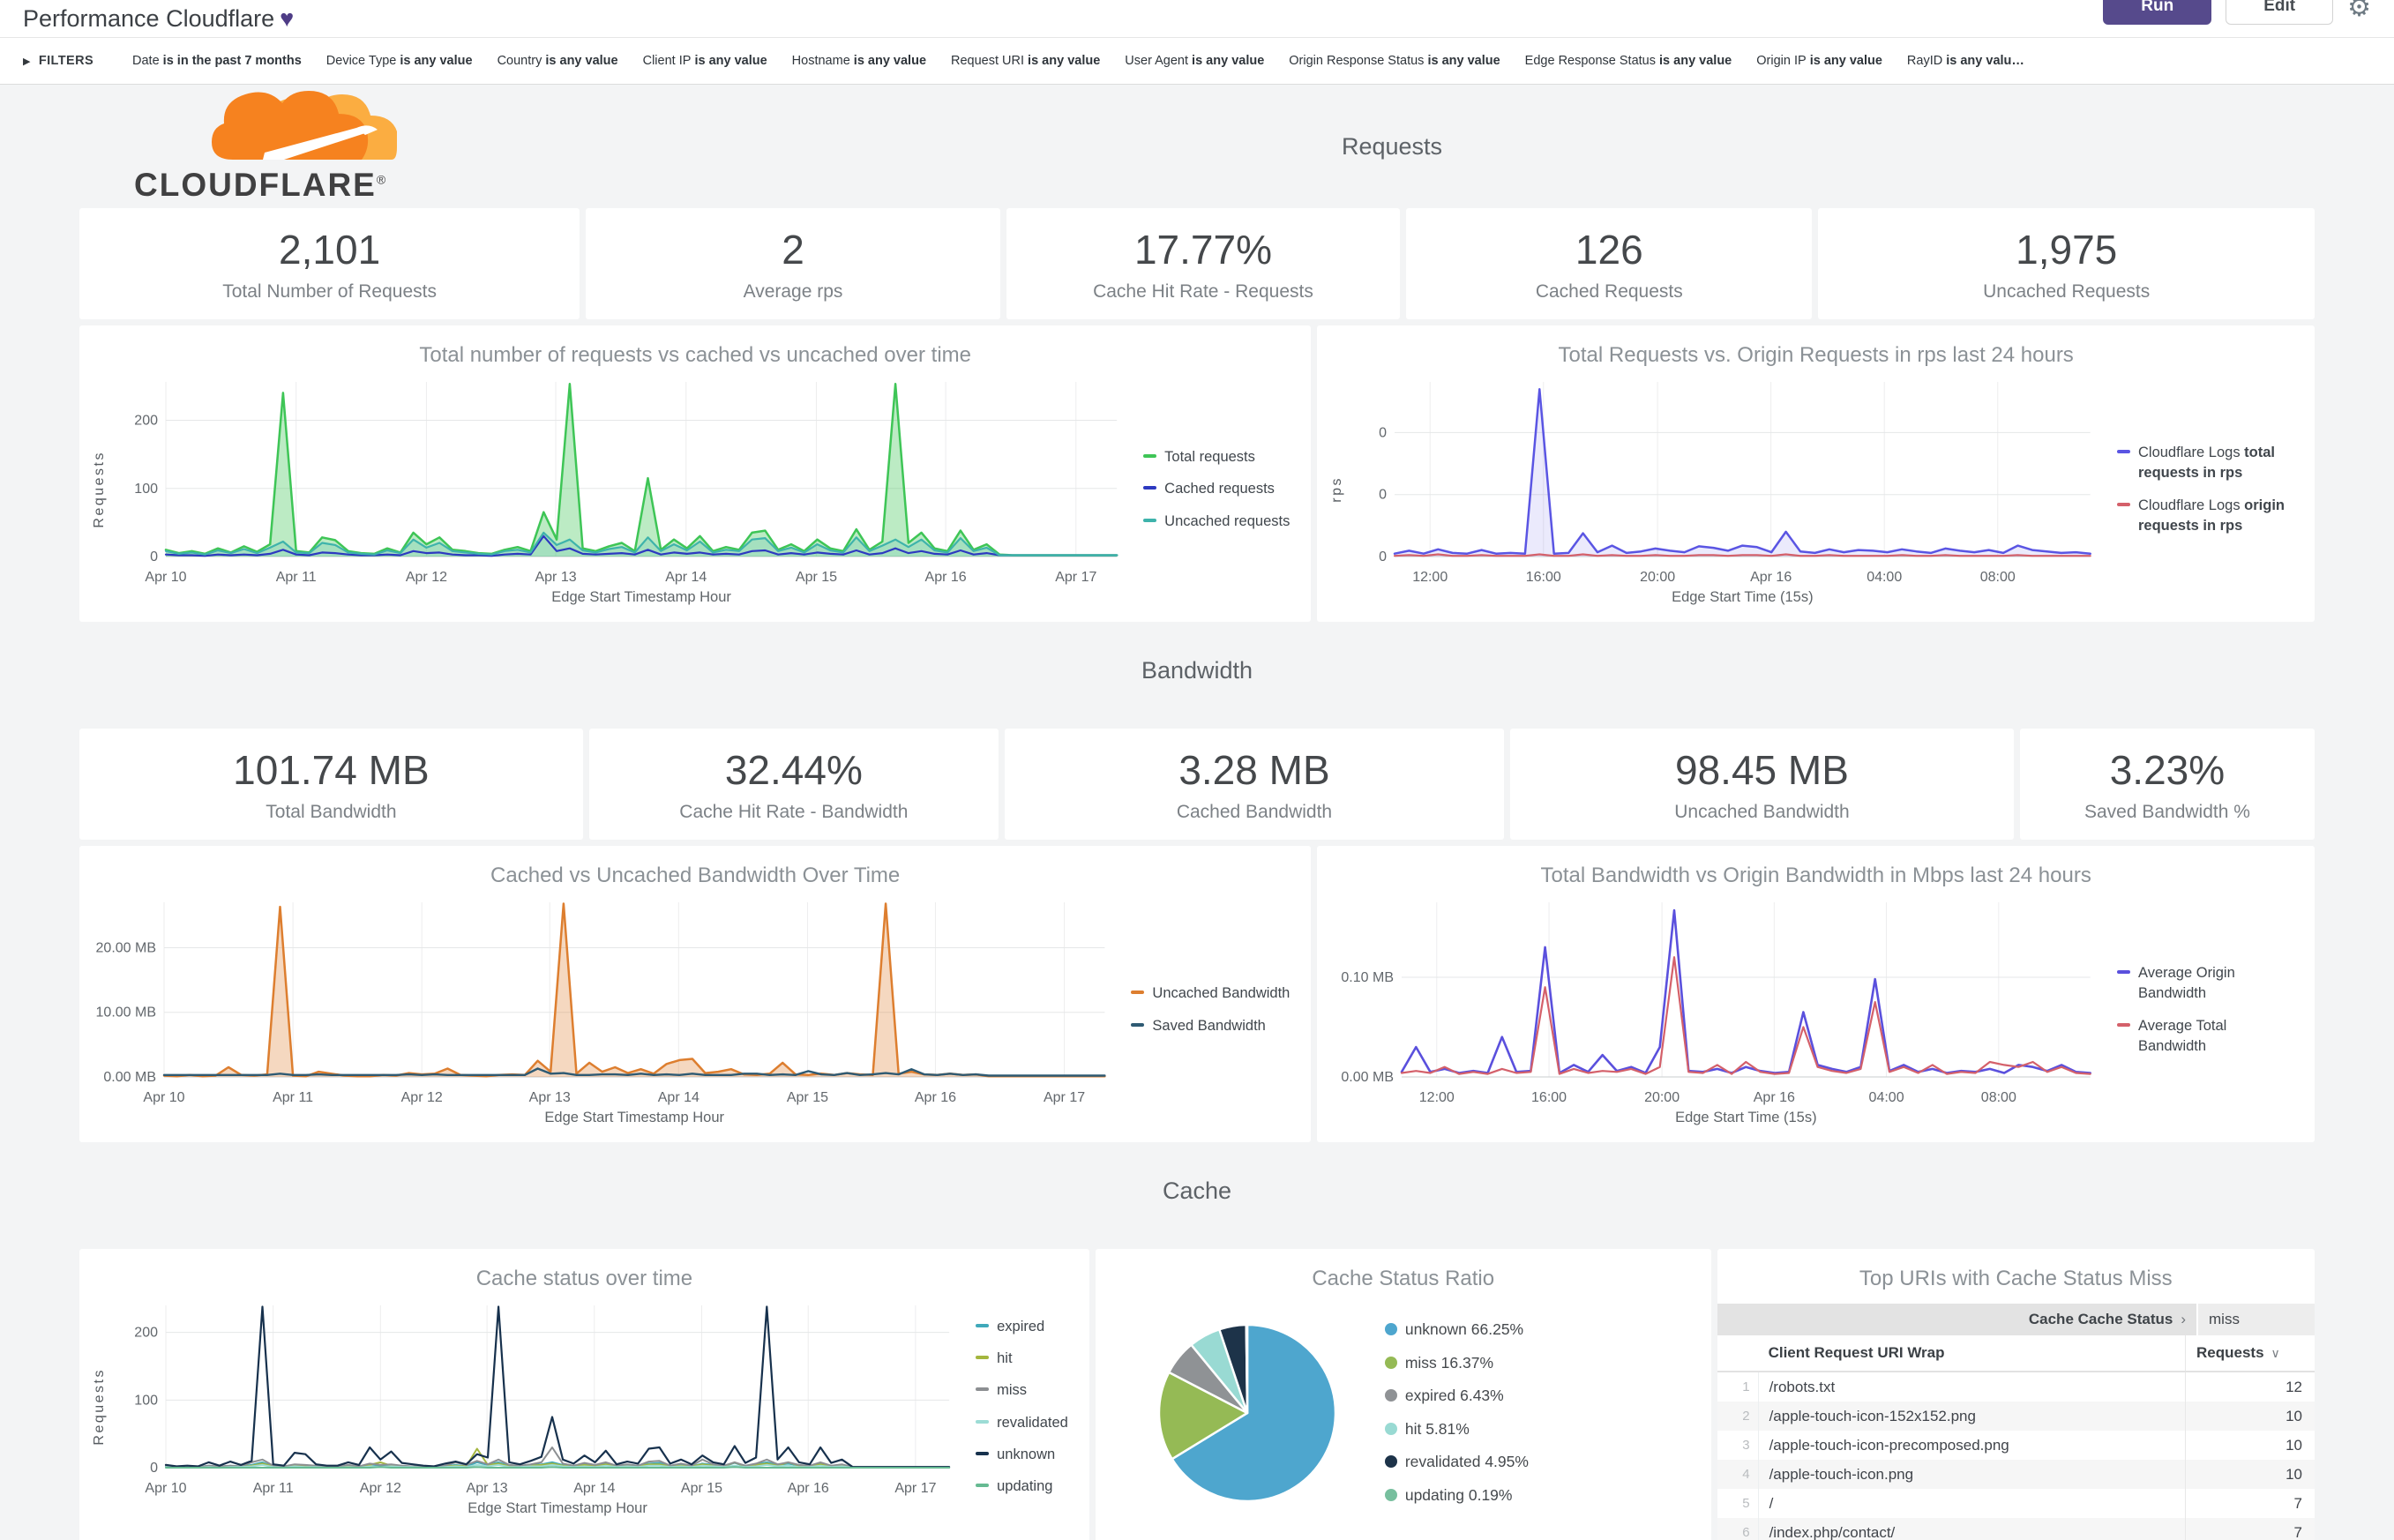 This screenshot has height=1540, width=2394. What do you see at coordinates (584, 1278) in the screenshot?
I see `chart-title: Cache status over time` at bounding box center [584, 1278].